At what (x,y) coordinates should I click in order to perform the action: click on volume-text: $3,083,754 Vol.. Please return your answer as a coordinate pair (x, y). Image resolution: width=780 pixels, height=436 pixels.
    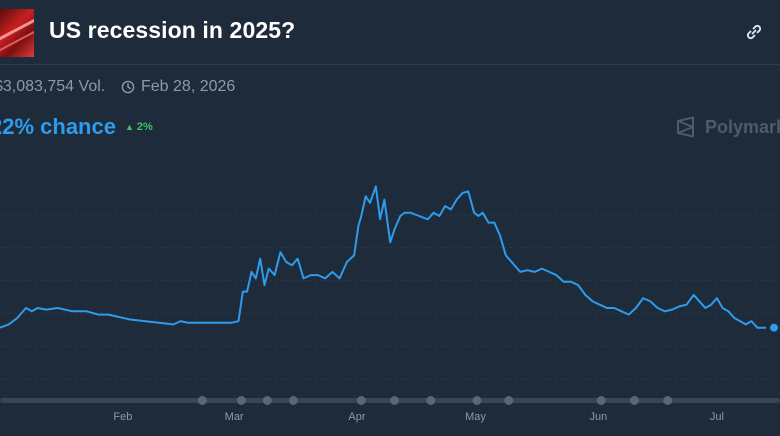
    Looking at the image, I should click on (53, 86).